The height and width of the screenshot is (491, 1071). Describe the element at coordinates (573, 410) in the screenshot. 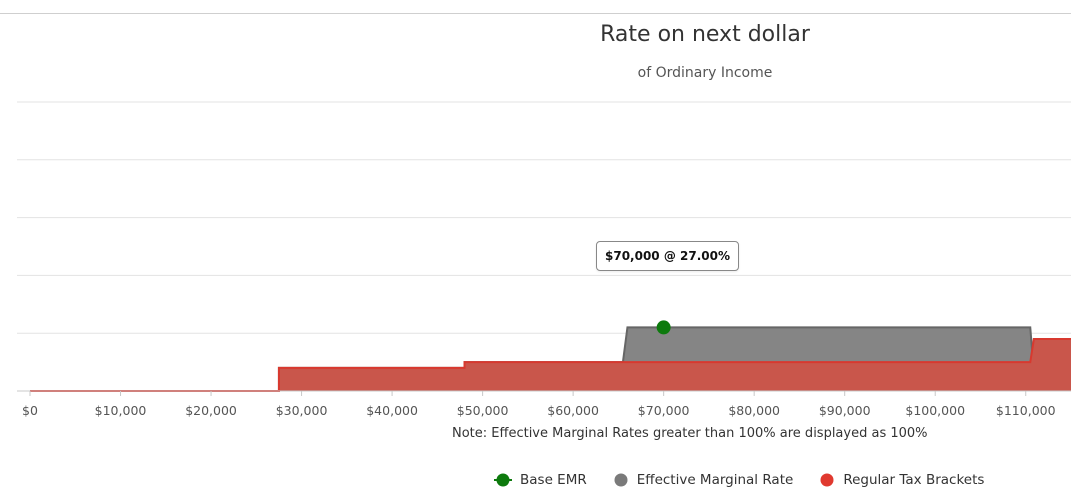

I see `x-tick-label: $60,000` at that location.